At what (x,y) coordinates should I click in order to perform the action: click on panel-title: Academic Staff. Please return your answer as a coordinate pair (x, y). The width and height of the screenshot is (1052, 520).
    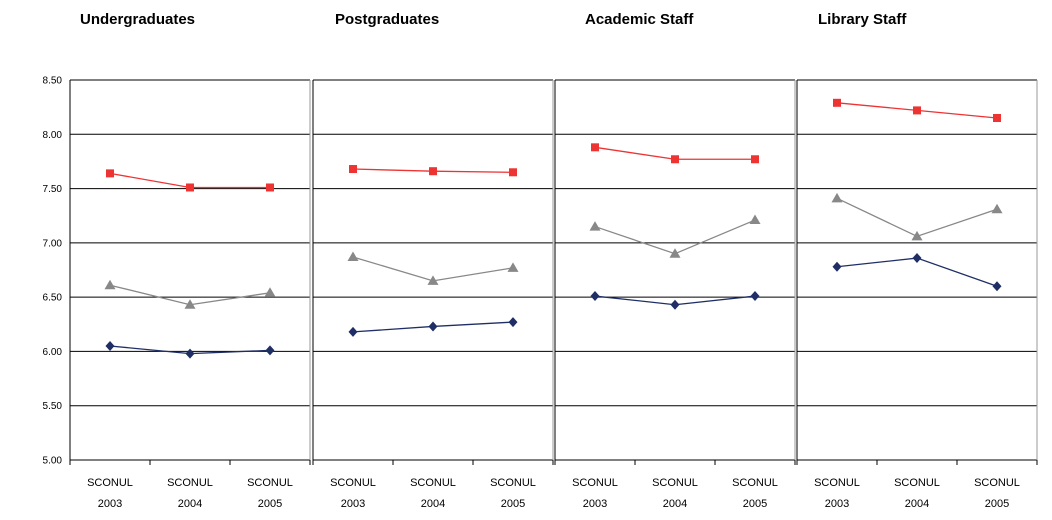
    Looking at the image, I should click on (639, 19).